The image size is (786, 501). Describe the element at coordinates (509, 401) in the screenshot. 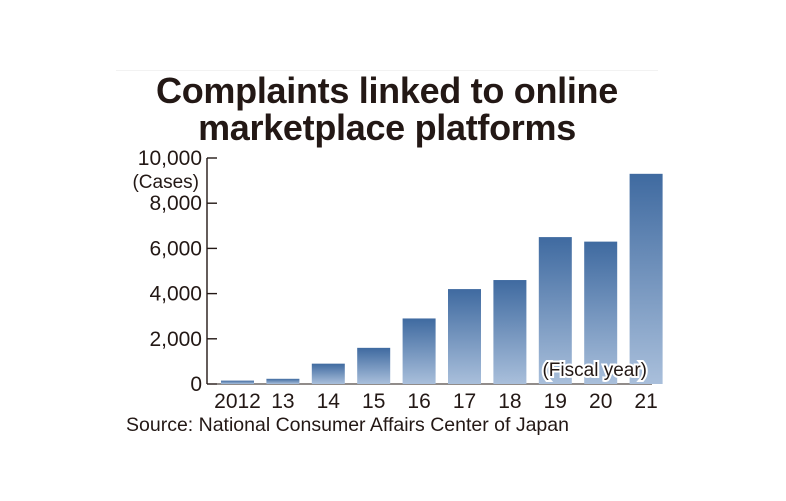

I see `x-tick-label: 18` at that location.